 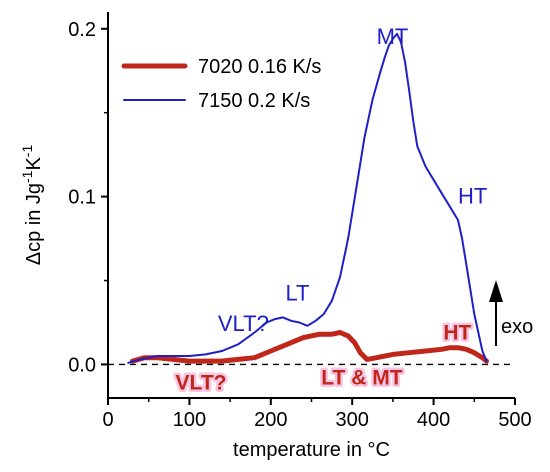 I want to click on y-axis-title: Δcp in Jg-1K-1, so click(x=32, y=205).